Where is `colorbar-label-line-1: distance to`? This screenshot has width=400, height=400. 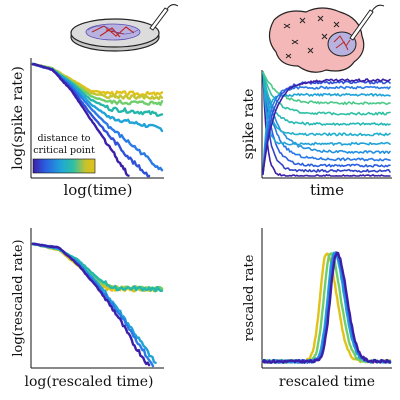
colorbar-label-line-1: distance to is located at coordinates (63, 138).